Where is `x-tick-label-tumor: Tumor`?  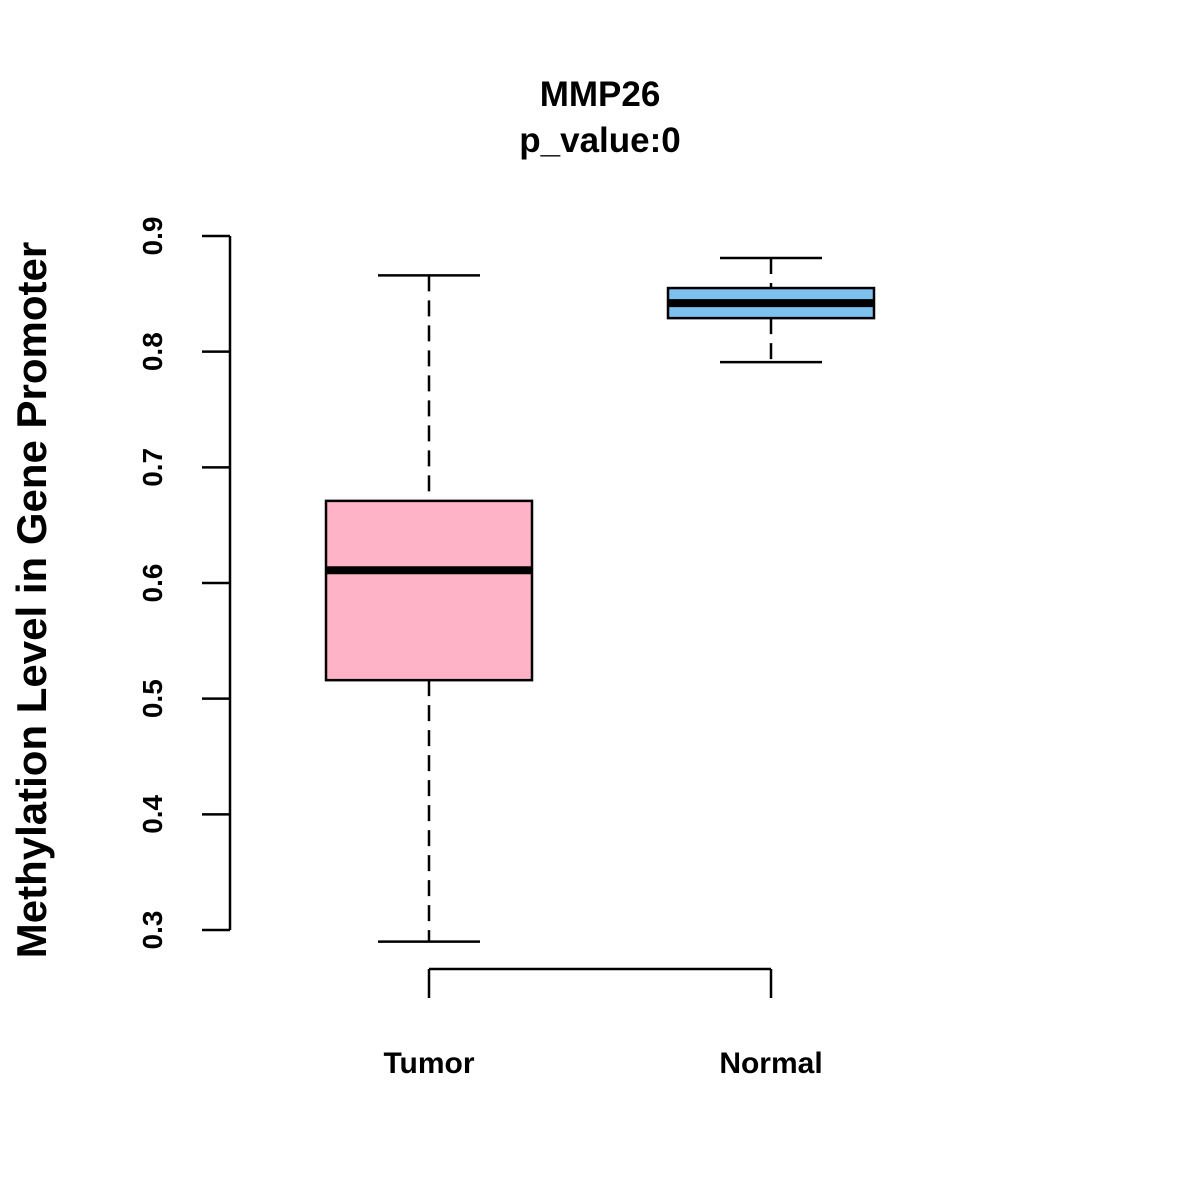 x-tick-label-tumor: Tumor is located at coordinates (428, 1063).